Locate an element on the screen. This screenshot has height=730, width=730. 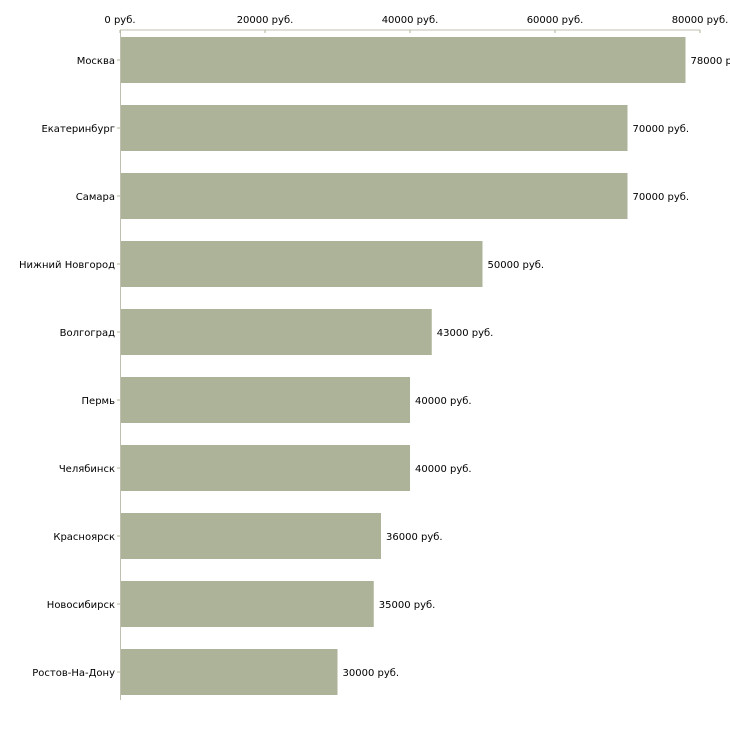
data-label: 30000 руб. is located at coordinates (371, 673).